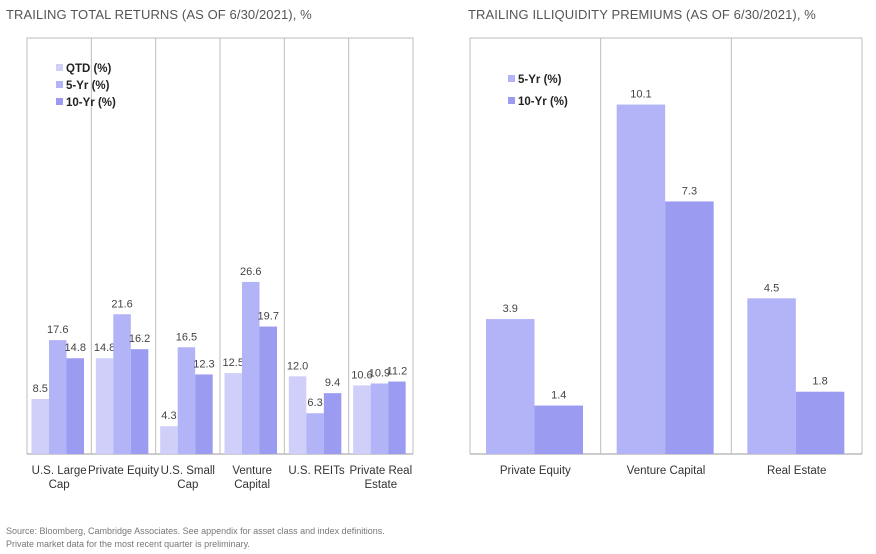  I want to click on data-label: 19.7, so click(268, 317).